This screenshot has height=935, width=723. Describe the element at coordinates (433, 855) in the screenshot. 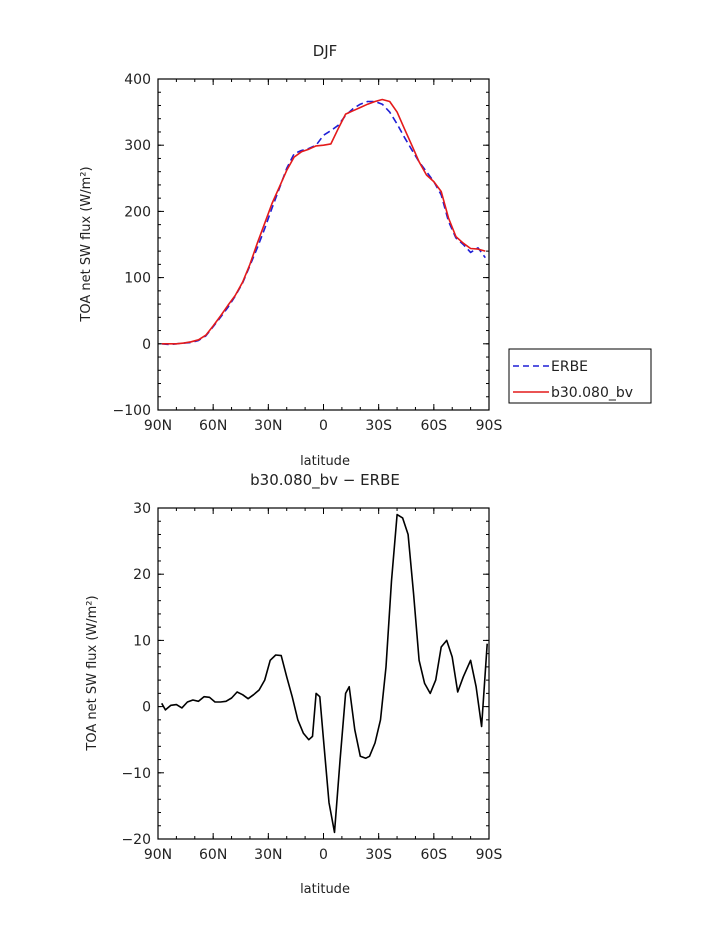

I see `bottom-x-tick-label: 60S` at that location.